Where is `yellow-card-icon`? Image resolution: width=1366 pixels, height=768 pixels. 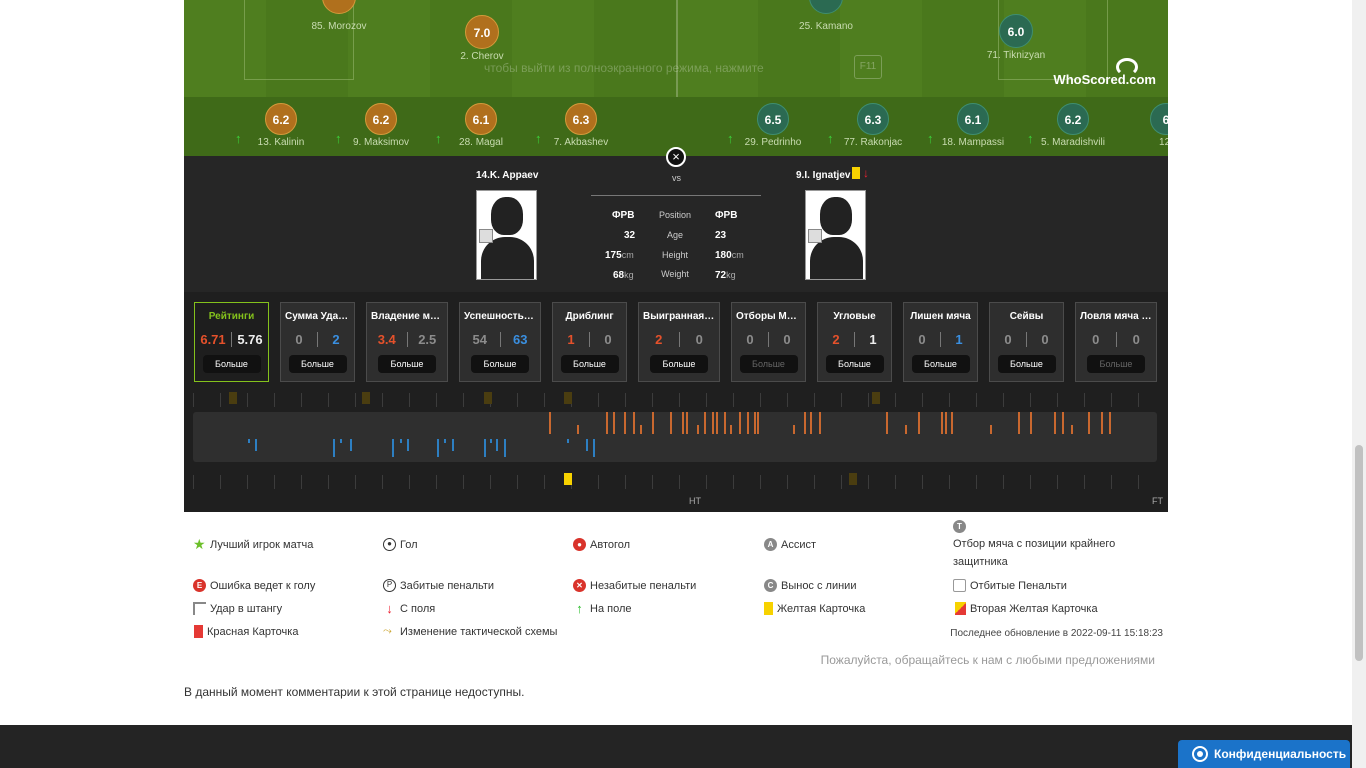 yellow-card-icon is located at coordinates (568, 479).